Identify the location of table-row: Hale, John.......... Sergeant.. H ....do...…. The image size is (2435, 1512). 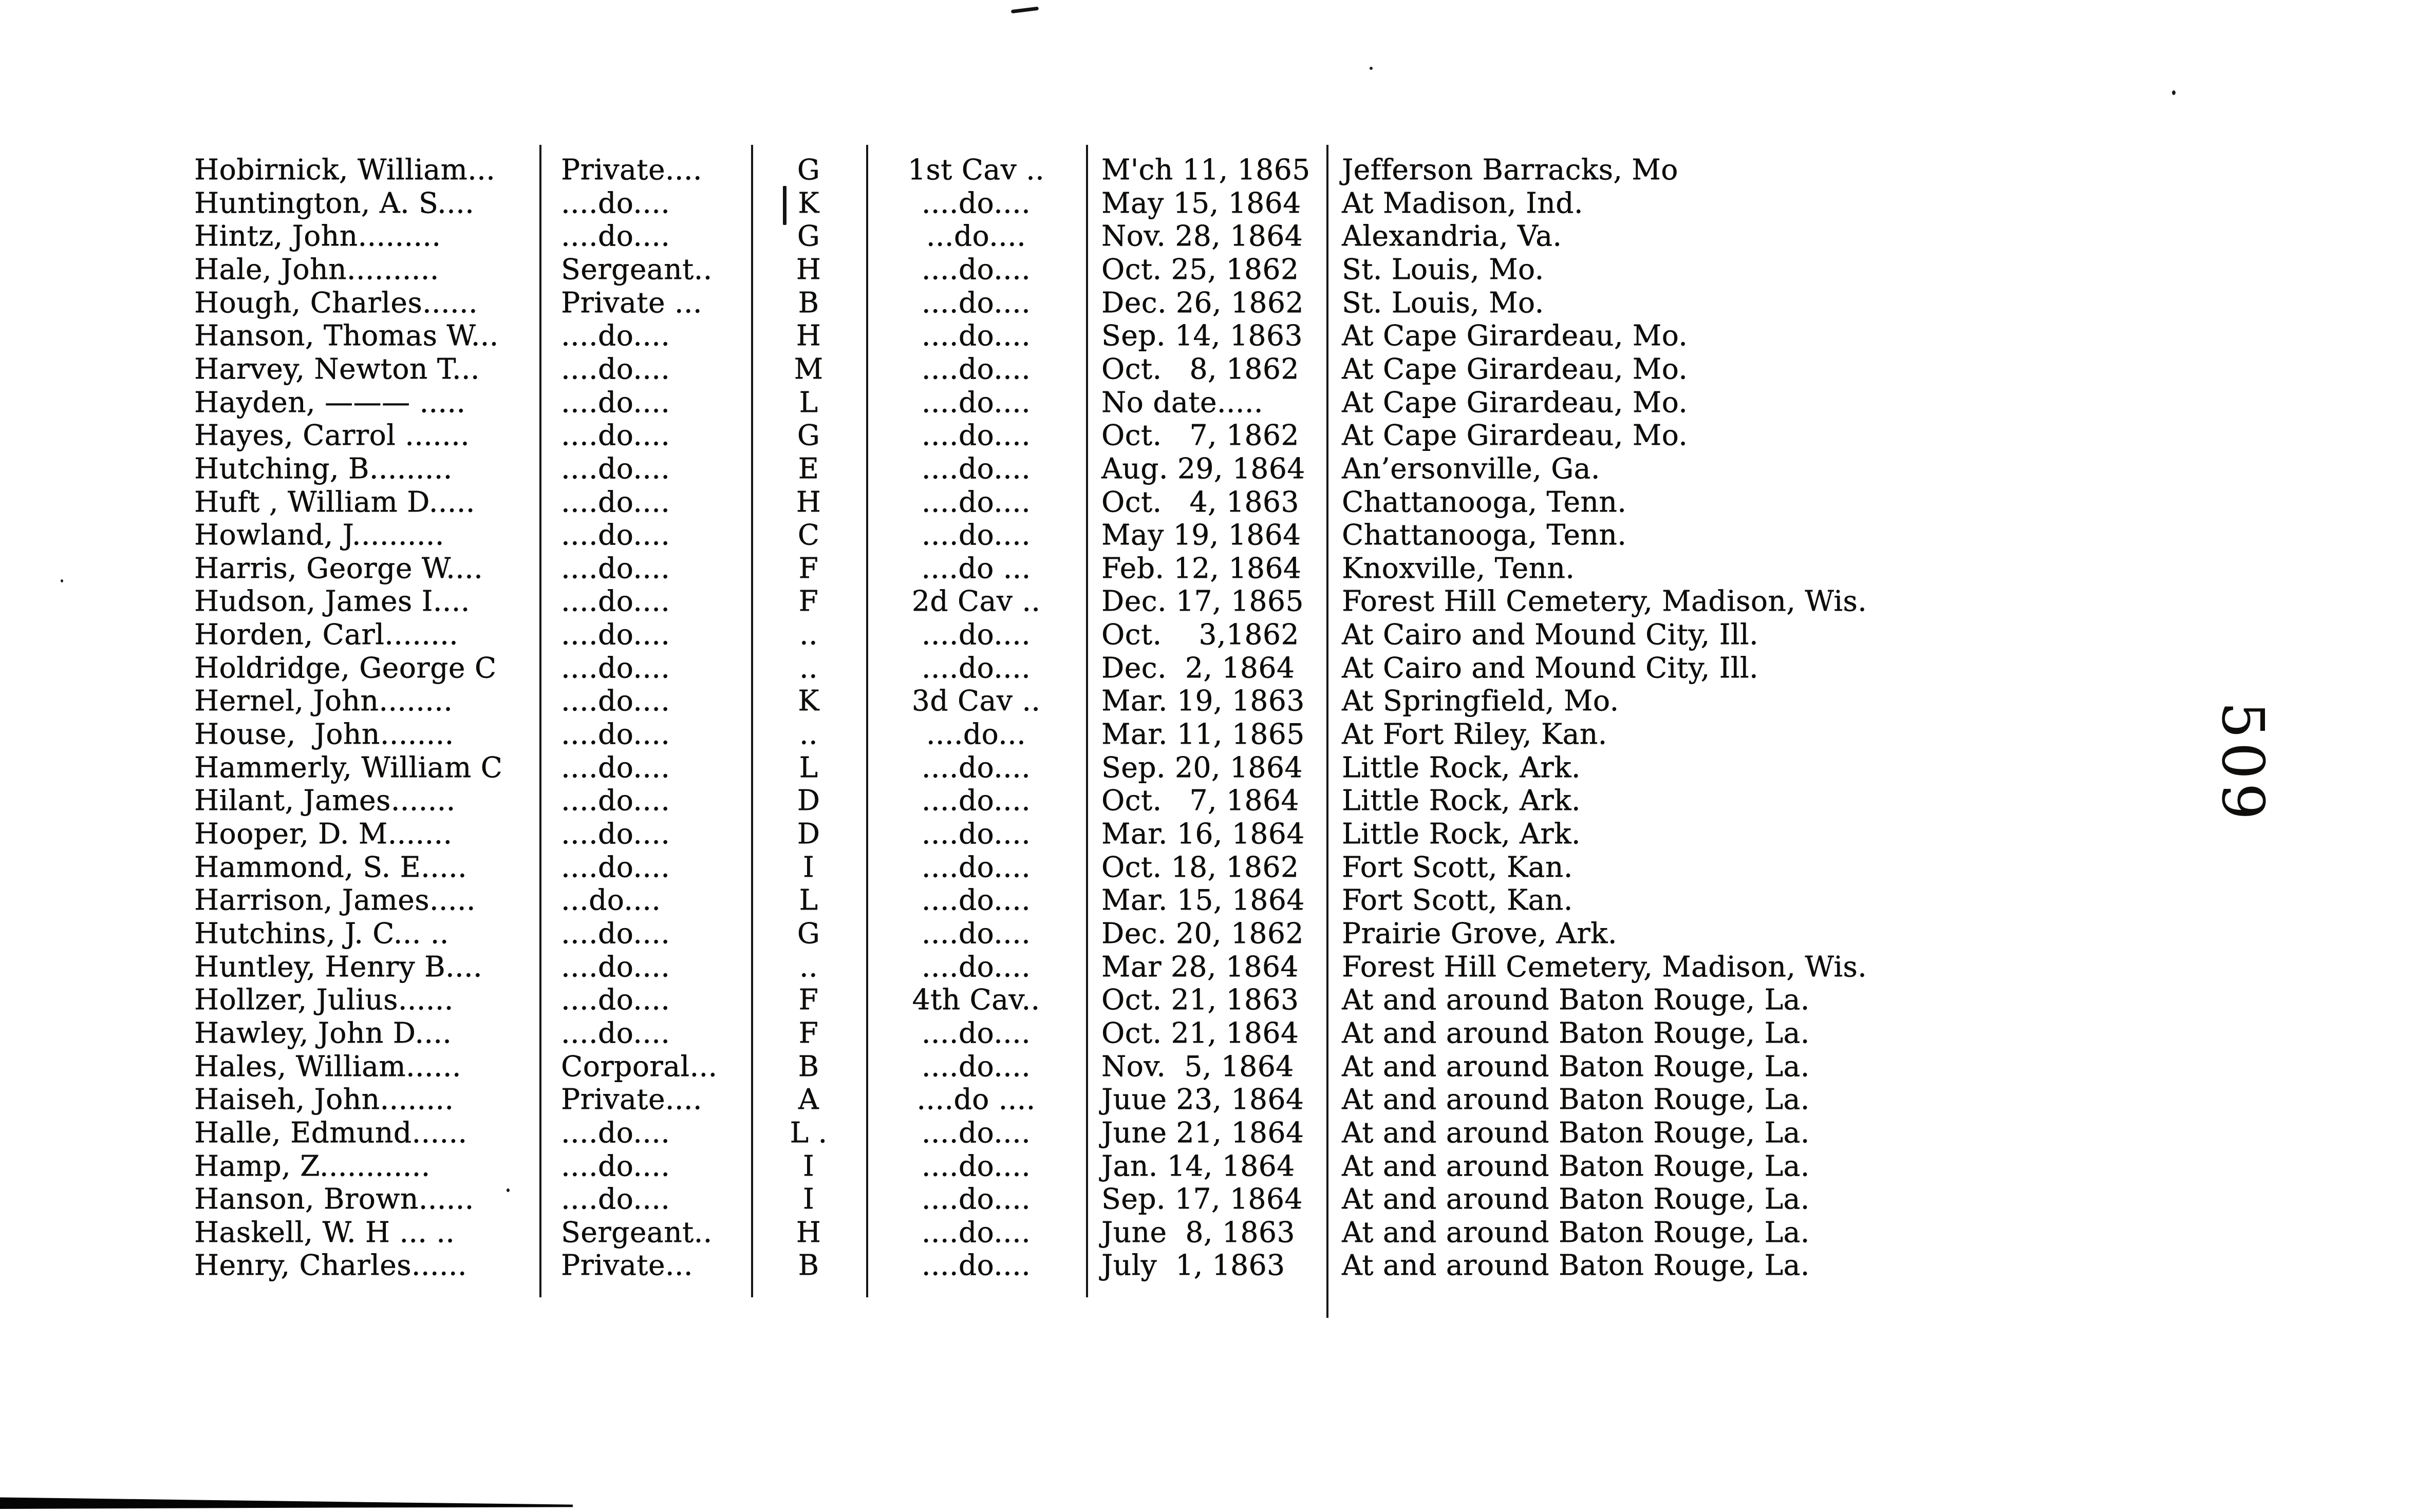
(1217, 269).